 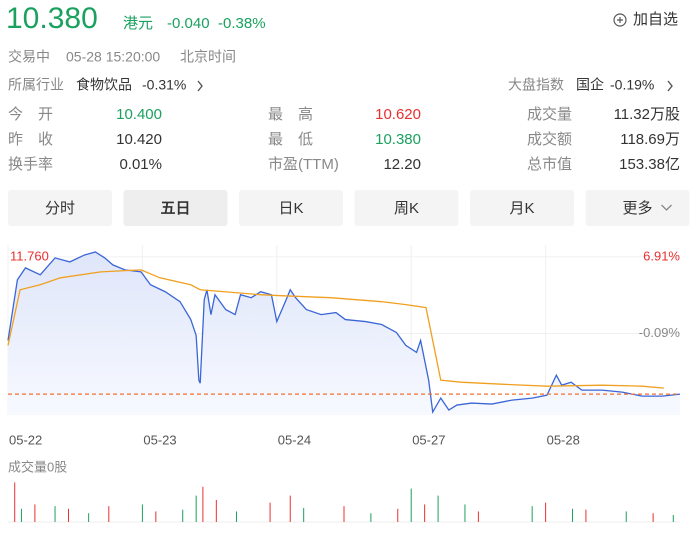 I want to click on stat-value: 11.32万股, so click(x=647, y=114).